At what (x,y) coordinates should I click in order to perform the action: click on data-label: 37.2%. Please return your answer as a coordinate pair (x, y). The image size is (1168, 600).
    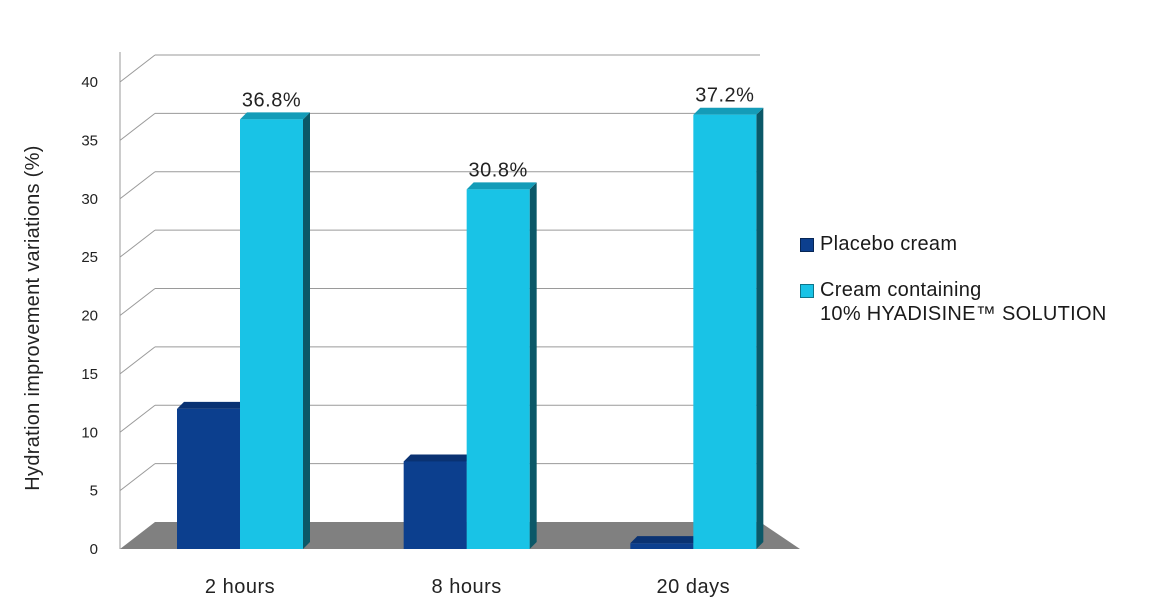
    Looking at the image, I should click on (724, 96).